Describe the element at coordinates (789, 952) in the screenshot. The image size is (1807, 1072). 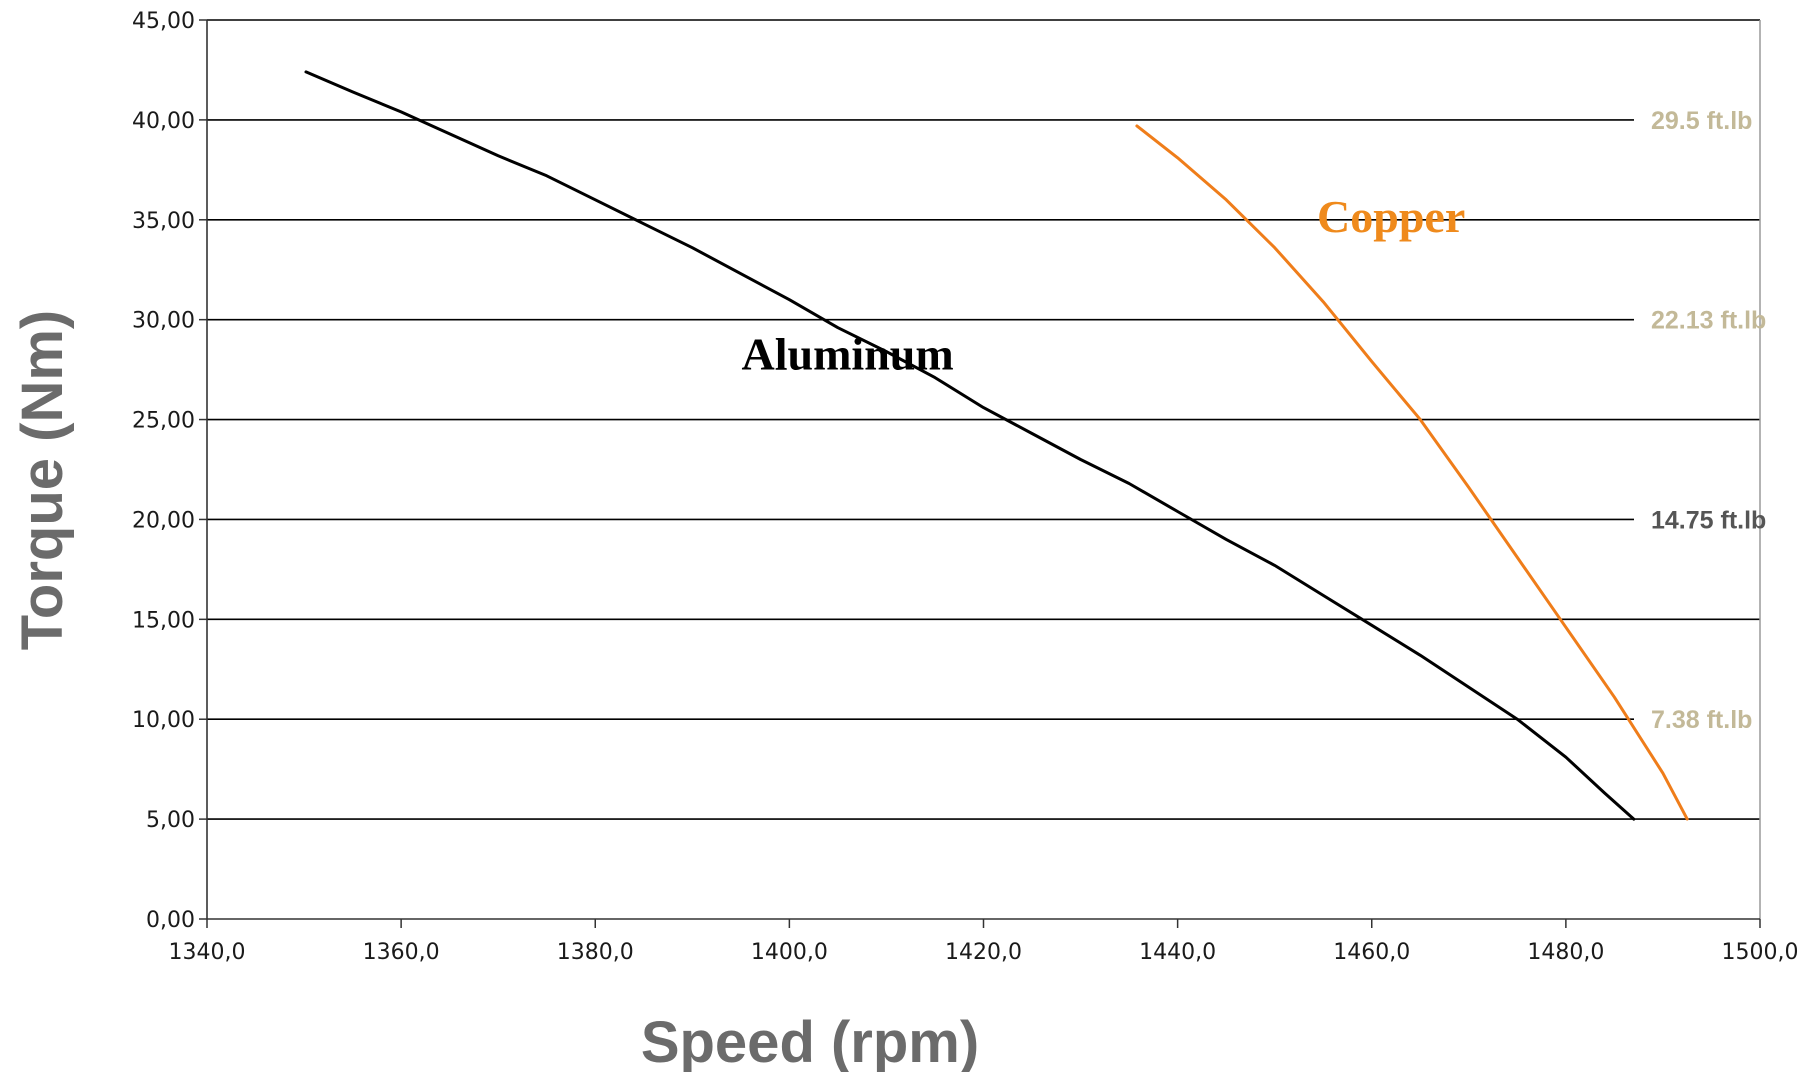
I see `x-tick-label: 1400,0` at that location.